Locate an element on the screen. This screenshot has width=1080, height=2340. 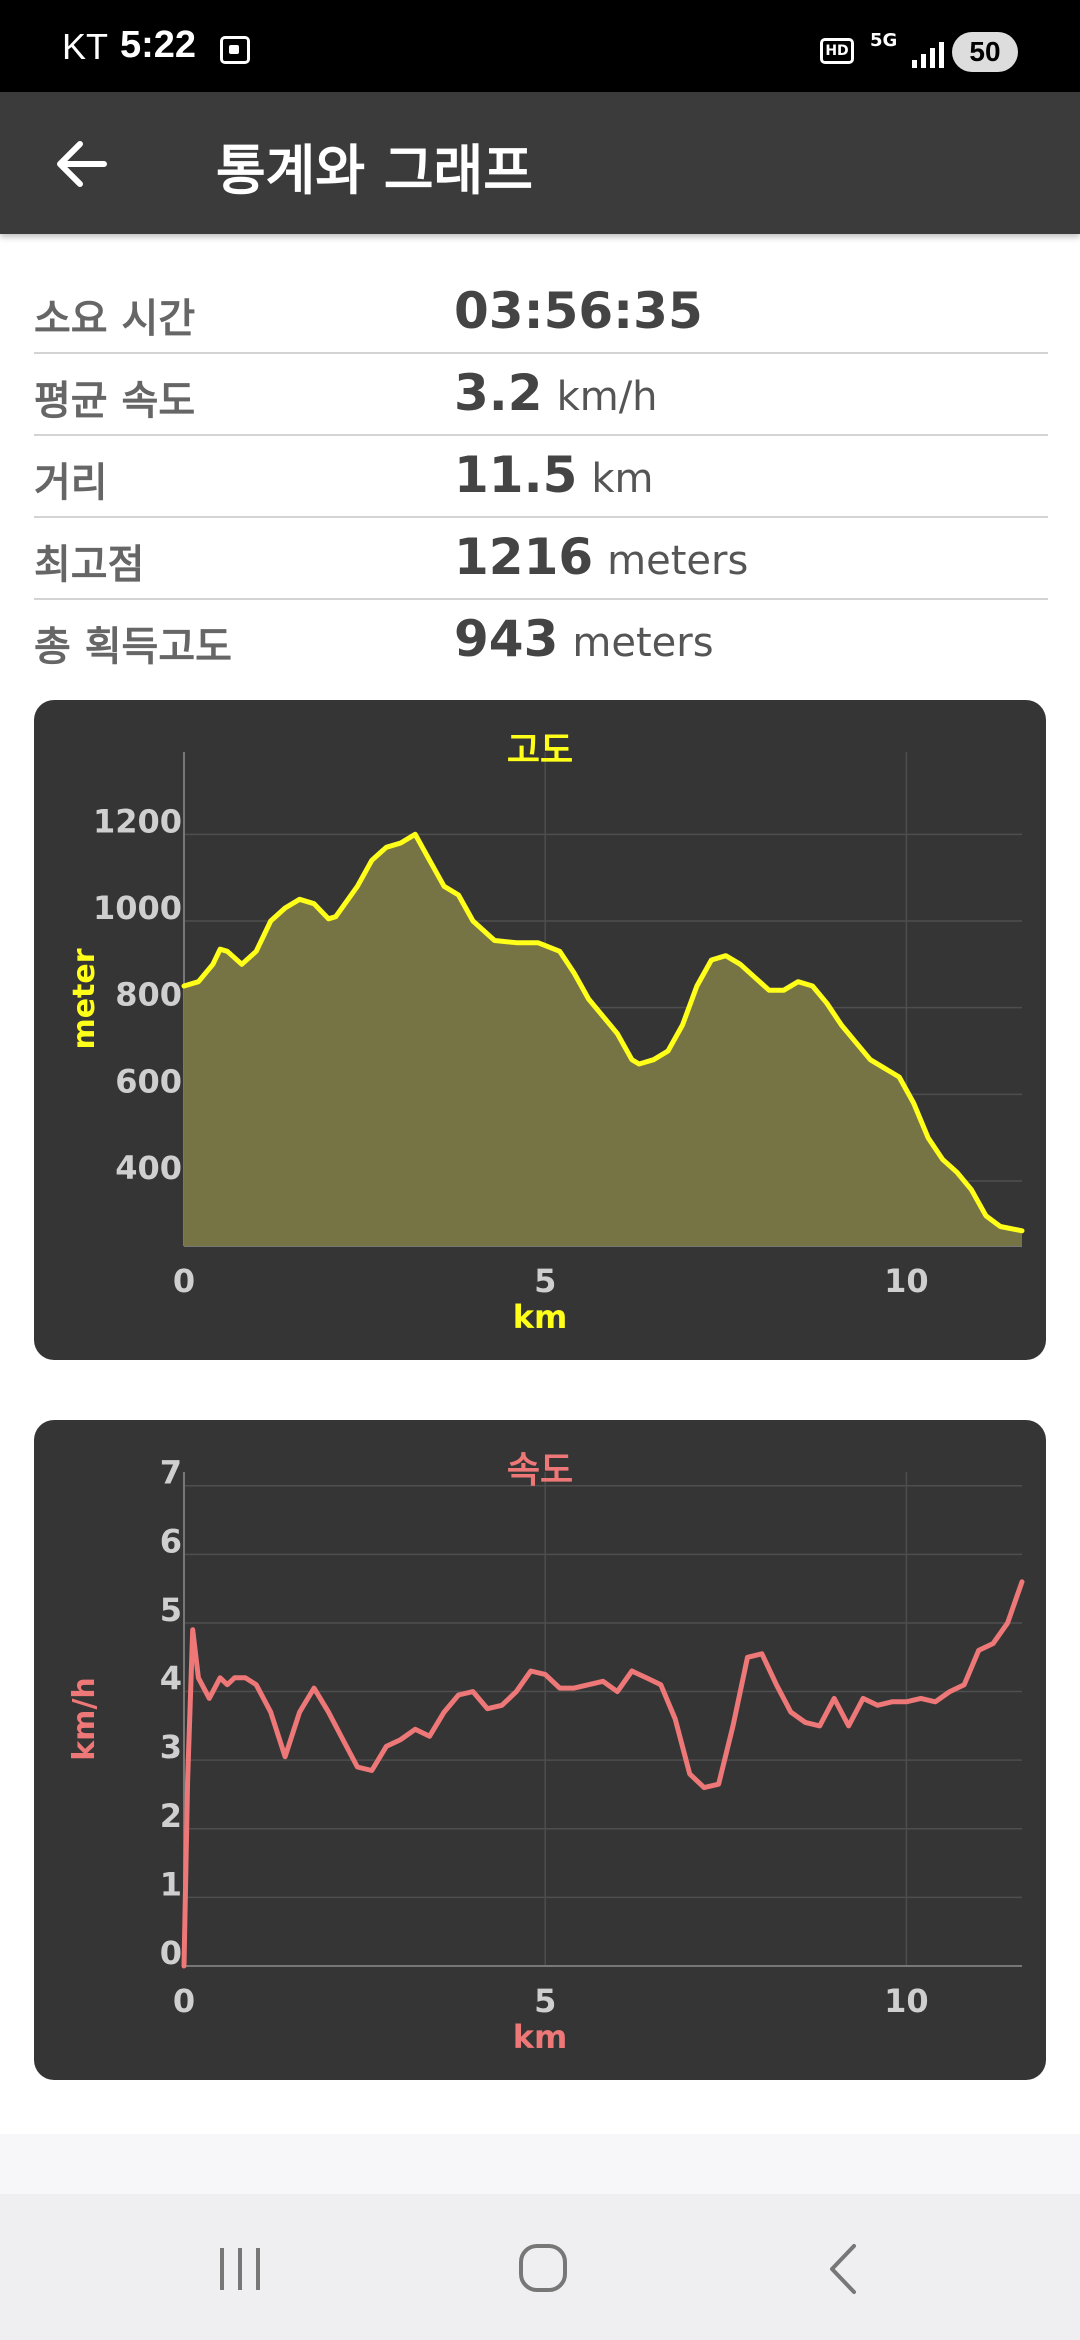
stat-value: 1216 meters is located at coordinates (601, 557).